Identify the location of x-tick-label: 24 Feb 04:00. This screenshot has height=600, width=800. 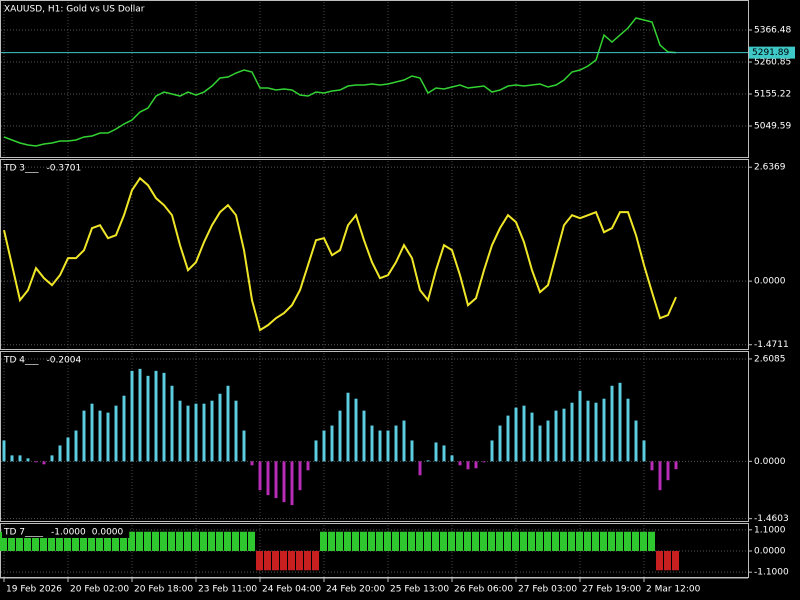
(291, 590).